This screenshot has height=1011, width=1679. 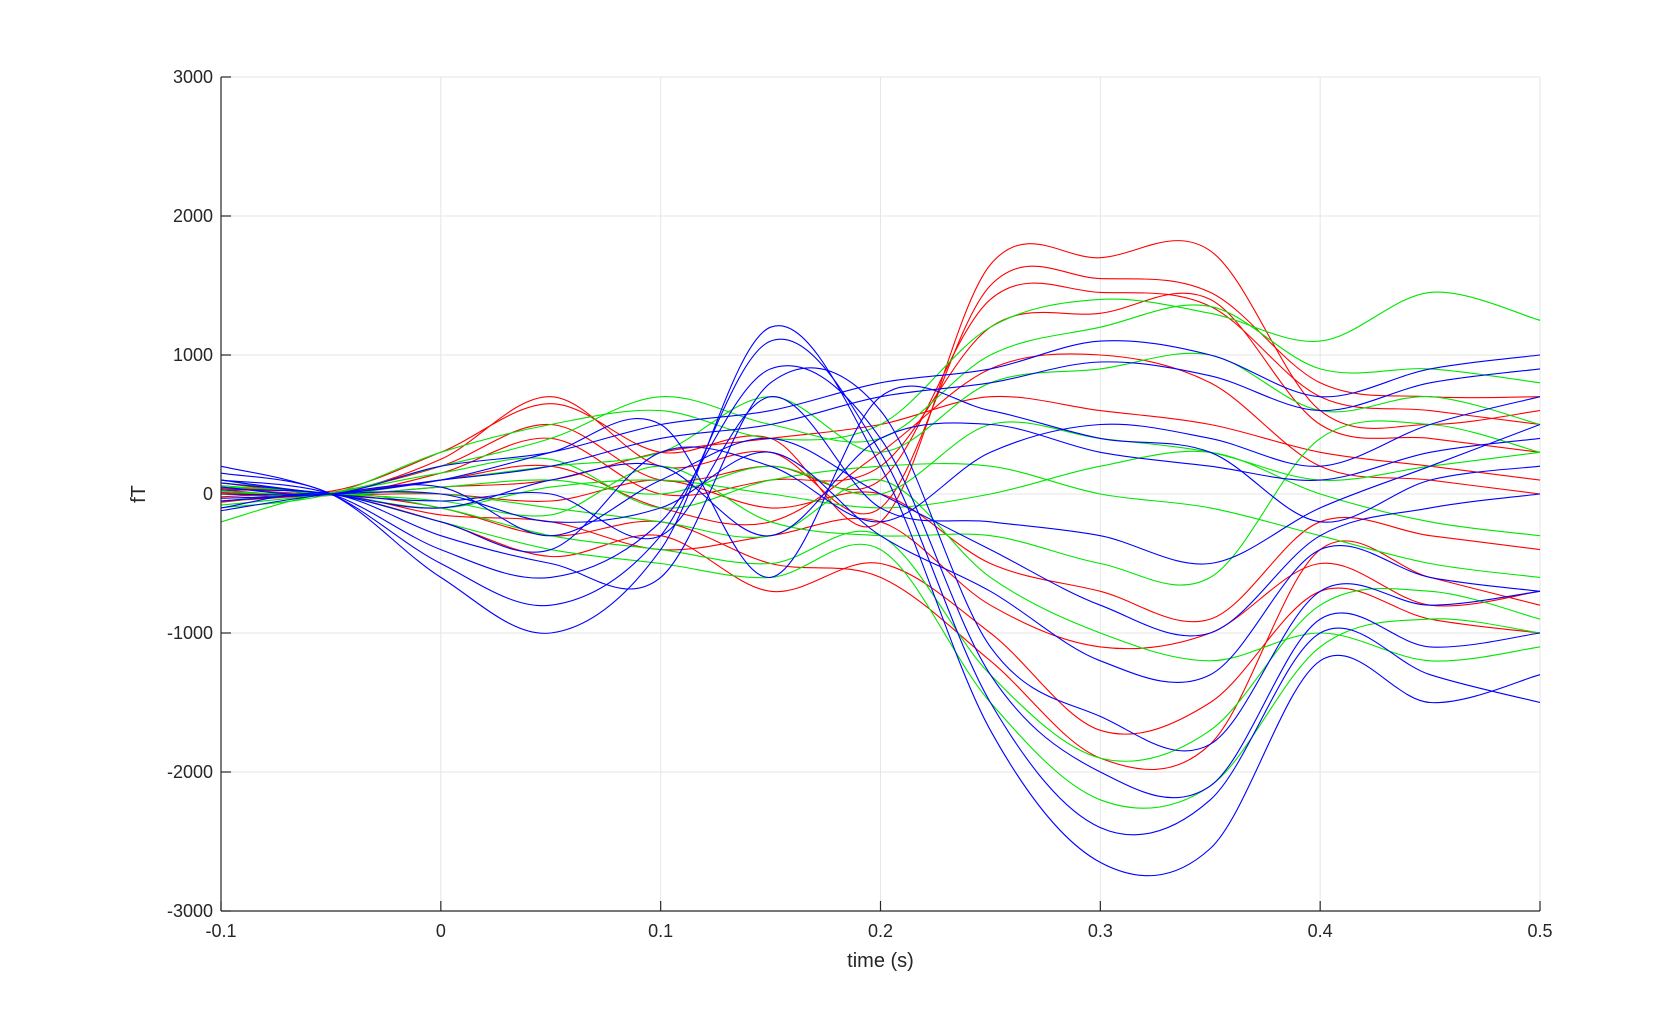 What do you see at coordinates (1100, 931) in the screenshot?
I see `x-tick-label: 0.3` at bounding box center [1100, 931].